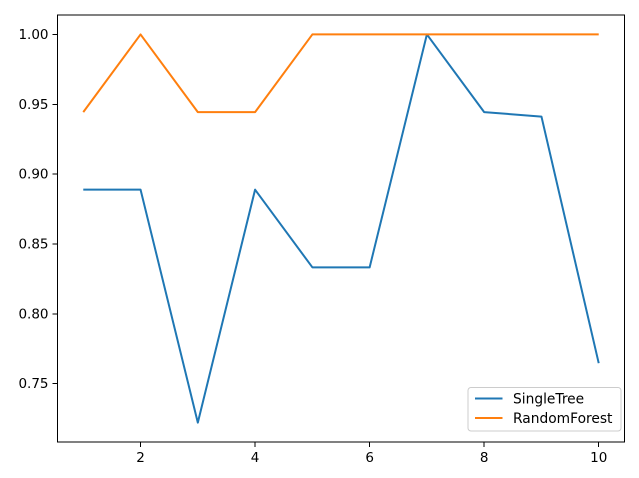 This screenshot has width=639, height=478. I want to click on y-tick-label: 0.95, so click(33, 105).